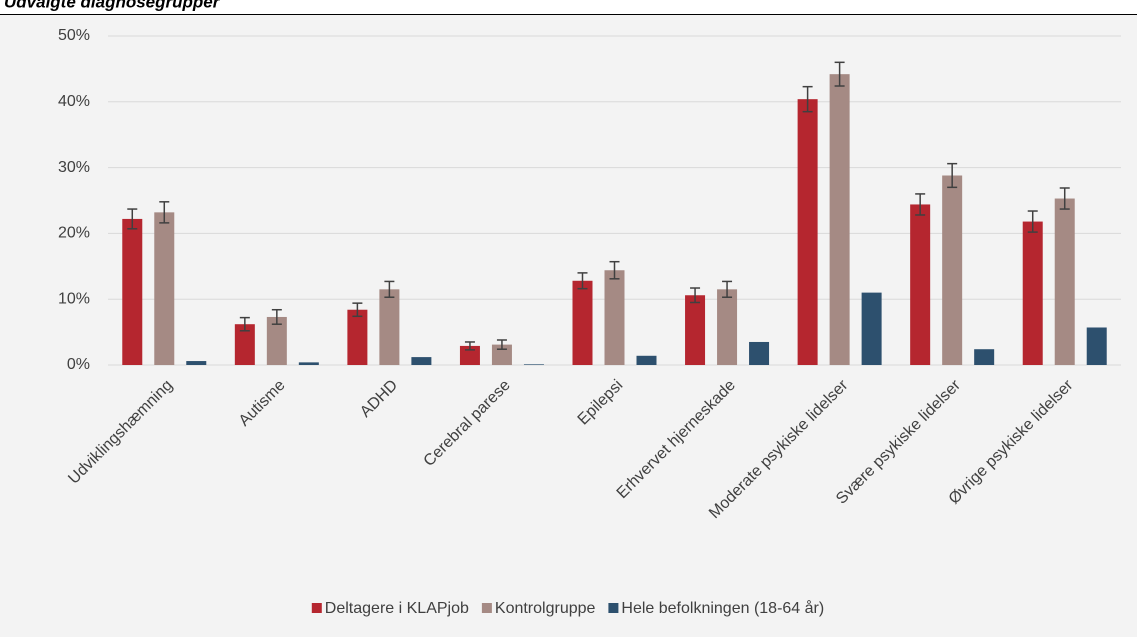 This screenshot has height=637, width=1137. What do you see at coordinates (545, 608) in the screenshot?
I see `legend-label: Kontrolgruppe` at bounding box center [545, 608].